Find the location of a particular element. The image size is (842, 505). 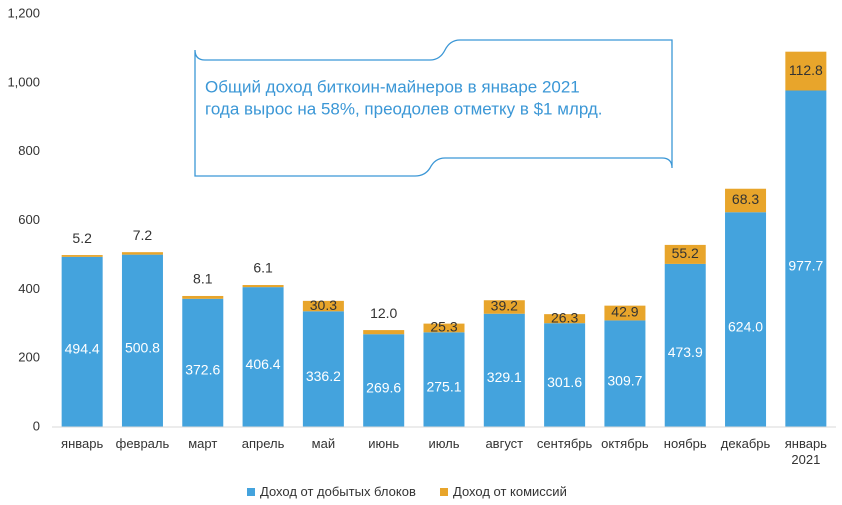

legend-item: Доход от добытых блоков is located at coordinates (331, 491).